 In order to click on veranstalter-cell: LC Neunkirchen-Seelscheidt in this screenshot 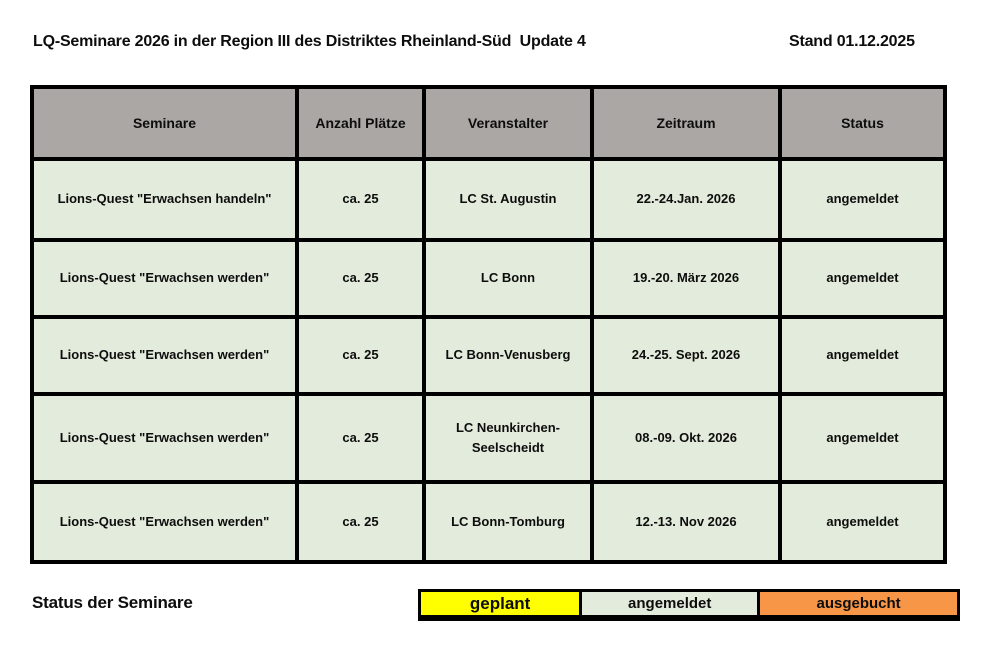, I will do `click(508, 438)`.